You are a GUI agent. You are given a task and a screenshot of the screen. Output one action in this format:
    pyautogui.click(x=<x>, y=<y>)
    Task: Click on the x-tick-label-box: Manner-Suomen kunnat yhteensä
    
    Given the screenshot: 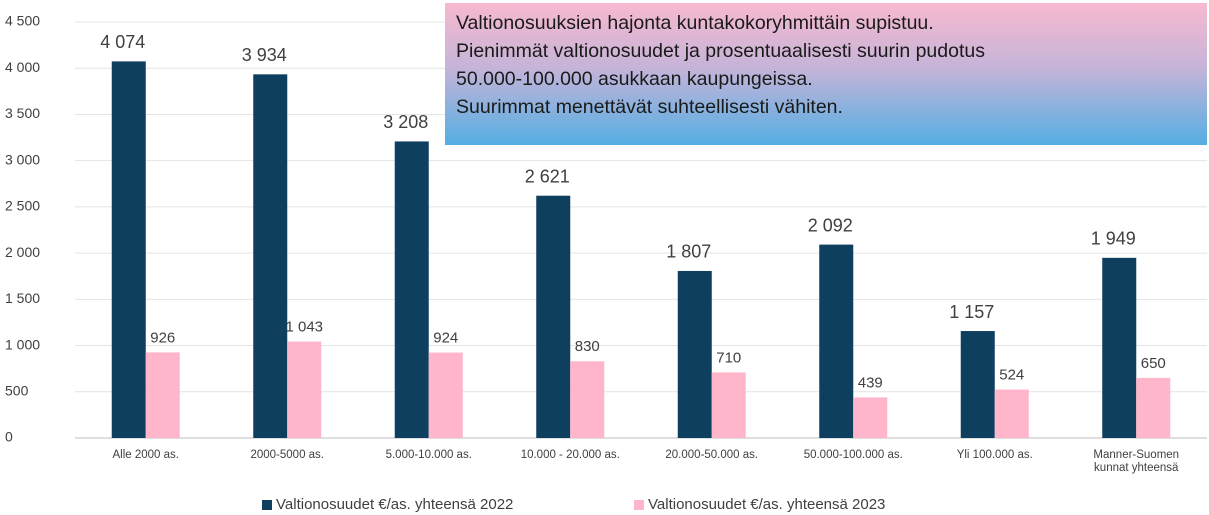 What is the action you would take?
    pyautogui.click(x=1136, y=461)
    